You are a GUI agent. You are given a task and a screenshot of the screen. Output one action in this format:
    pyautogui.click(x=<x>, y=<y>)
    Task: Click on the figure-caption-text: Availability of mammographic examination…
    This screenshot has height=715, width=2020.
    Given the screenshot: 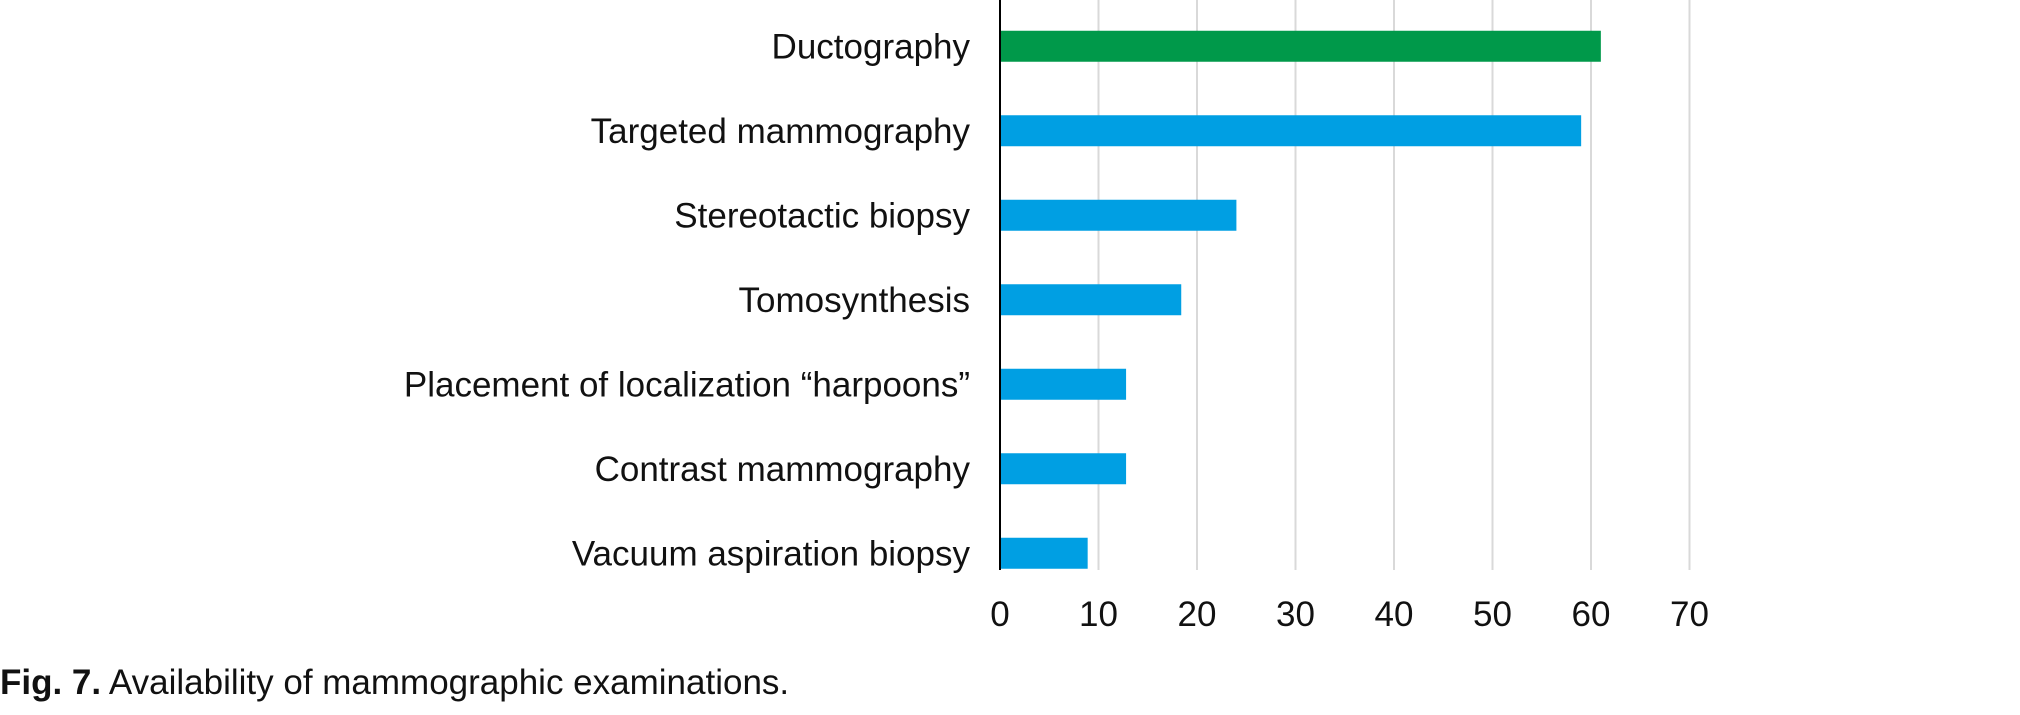 What is the action you would take?
    pyautogui.click(x=449, y=682)
    